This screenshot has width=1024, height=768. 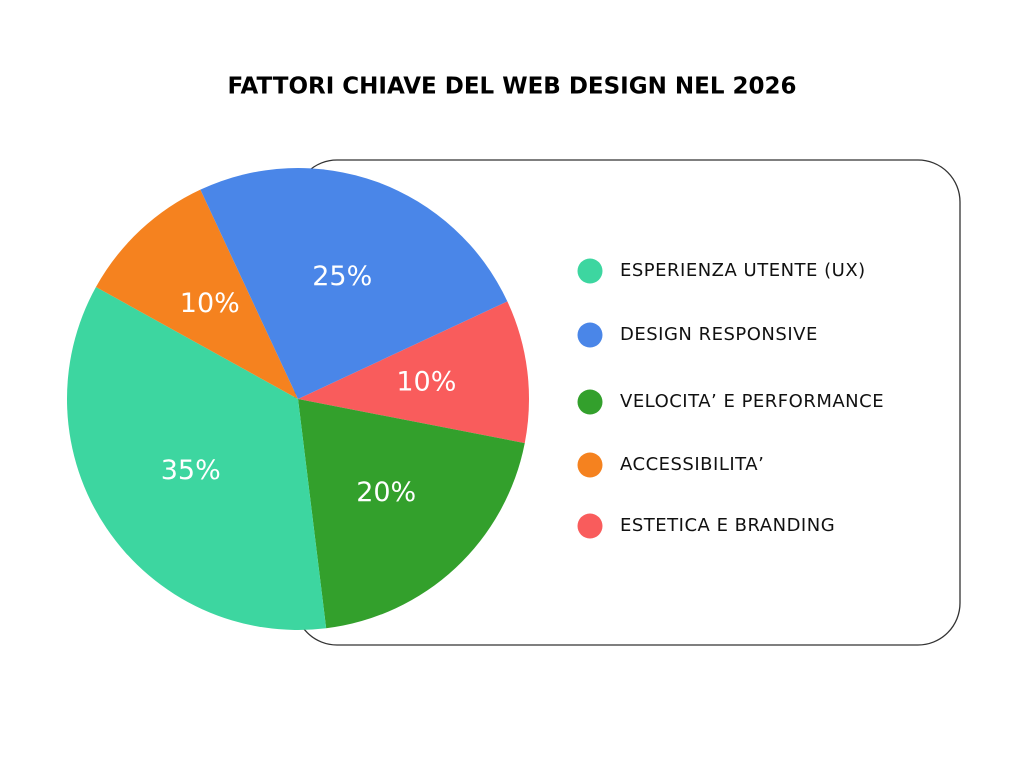 What do you see at coordinates (719, 334) in the screenshot?
I see `legend-label: DESIGN RESPONSIVE` at bounding box center [719, 334].